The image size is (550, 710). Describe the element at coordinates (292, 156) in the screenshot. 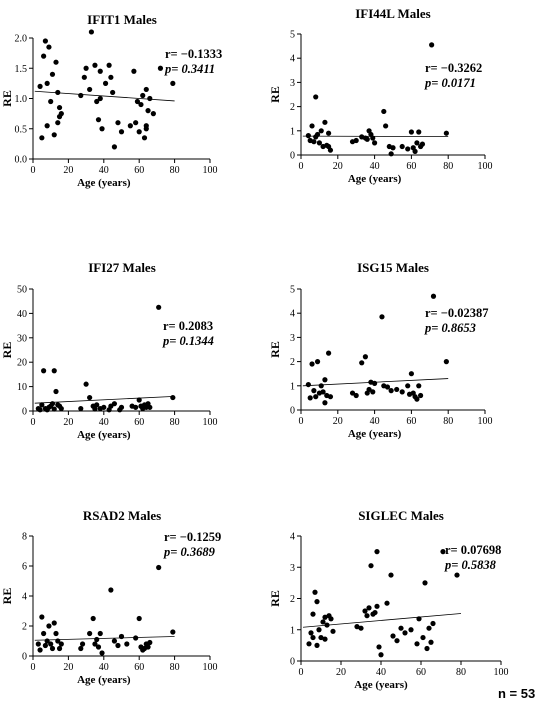

I see `y-tick-label: 0` at that location.